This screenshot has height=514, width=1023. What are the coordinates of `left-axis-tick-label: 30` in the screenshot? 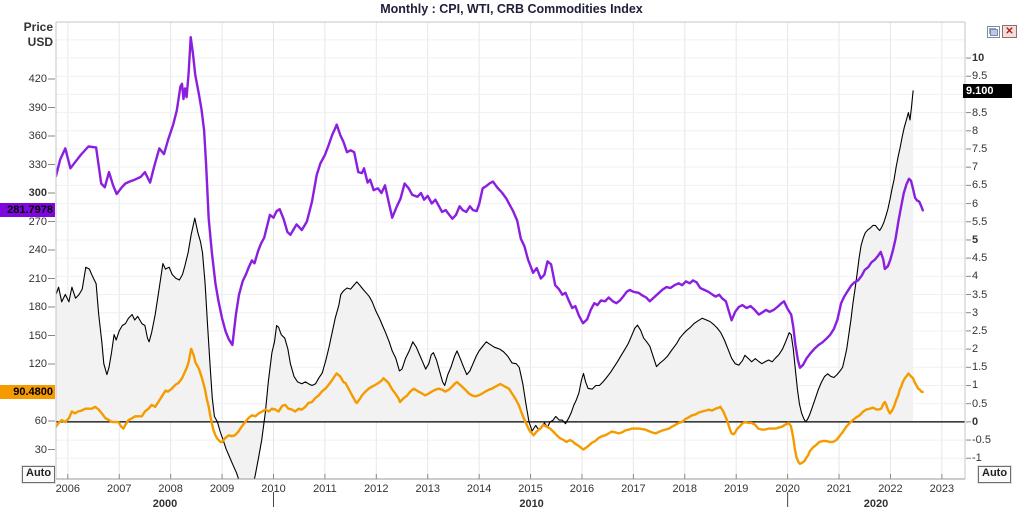 It's located at (40, 449).